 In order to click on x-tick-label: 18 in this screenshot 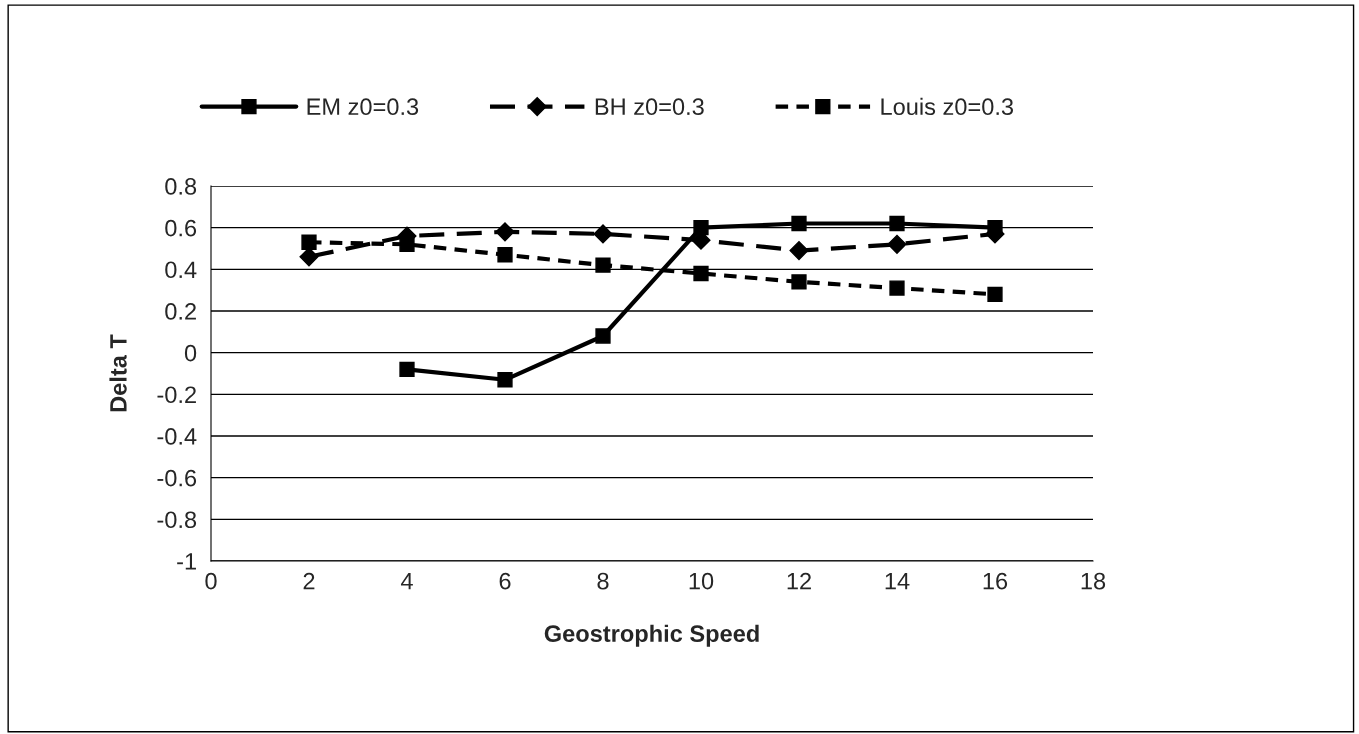, I will do `click(1093, 581)`.